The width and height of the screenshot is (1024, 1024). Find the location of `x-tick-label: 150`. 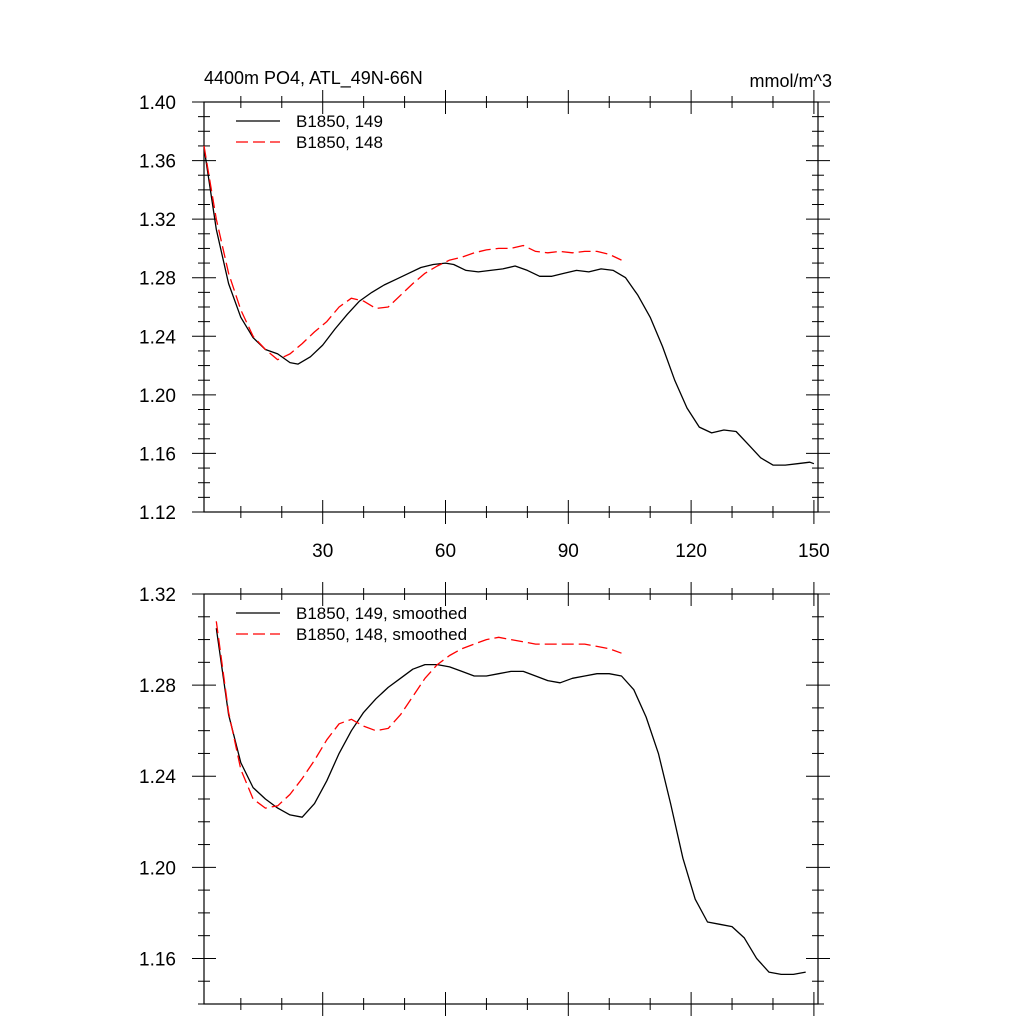

x-tick-label: 150 is located at coordinates (814, 551).